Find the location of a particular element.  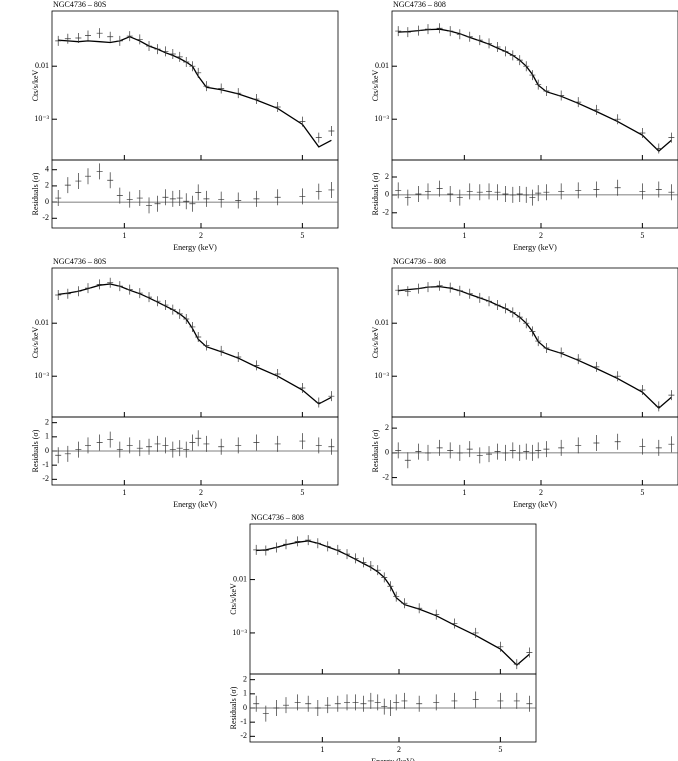

panel-title: NGC4736 – 808 is located at coordinates (419, 261).